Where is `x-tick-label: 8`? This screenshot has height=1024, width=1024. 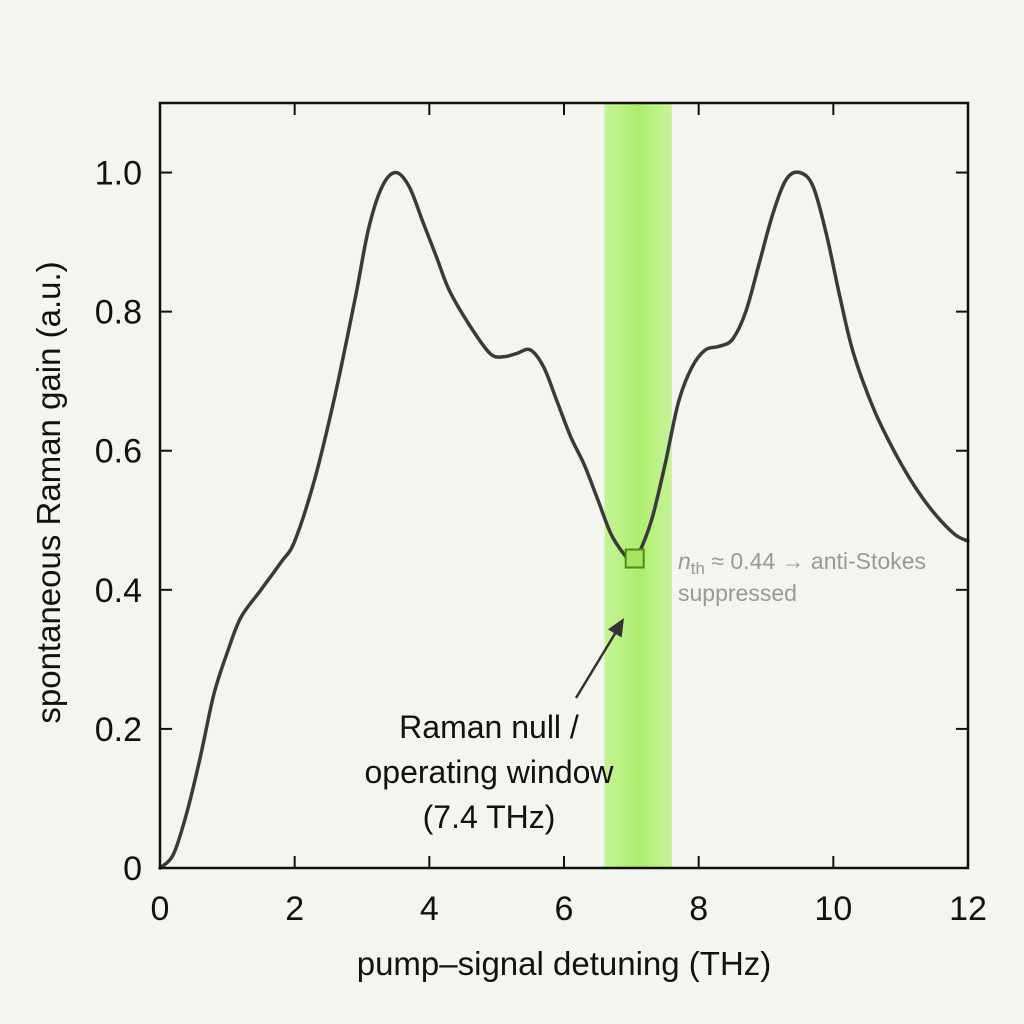 x-tick-label: 8 is located at coordinates (698, 909).